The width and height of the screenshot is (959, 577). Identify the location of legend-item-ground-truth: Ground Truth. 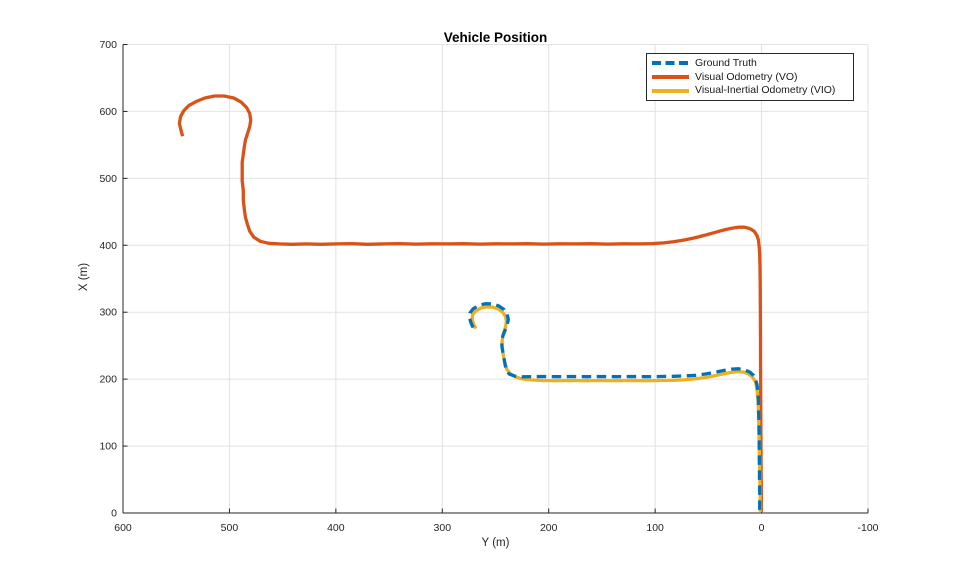
(750, 63).